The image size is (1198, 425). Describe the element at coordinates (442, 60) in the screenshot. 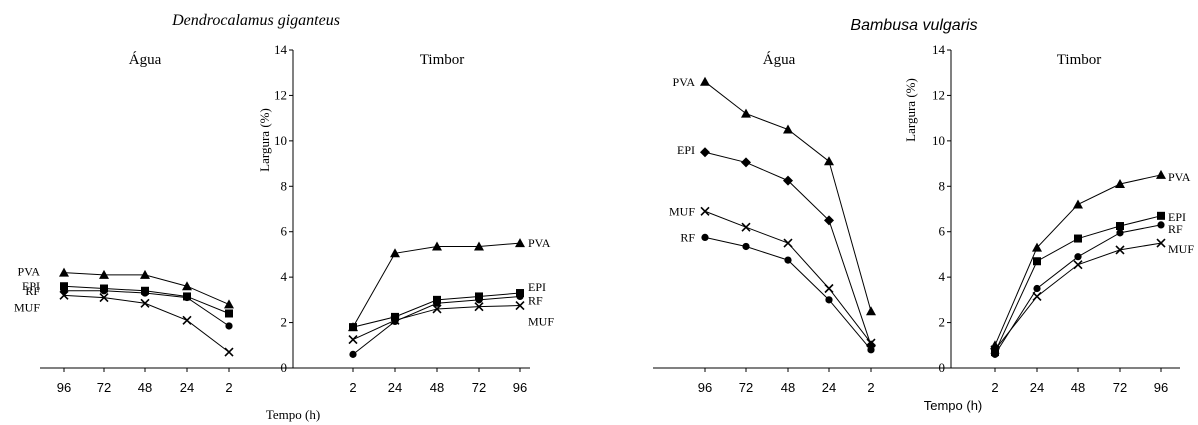

I see `subplot-title-timbor: Timbor` at that location.